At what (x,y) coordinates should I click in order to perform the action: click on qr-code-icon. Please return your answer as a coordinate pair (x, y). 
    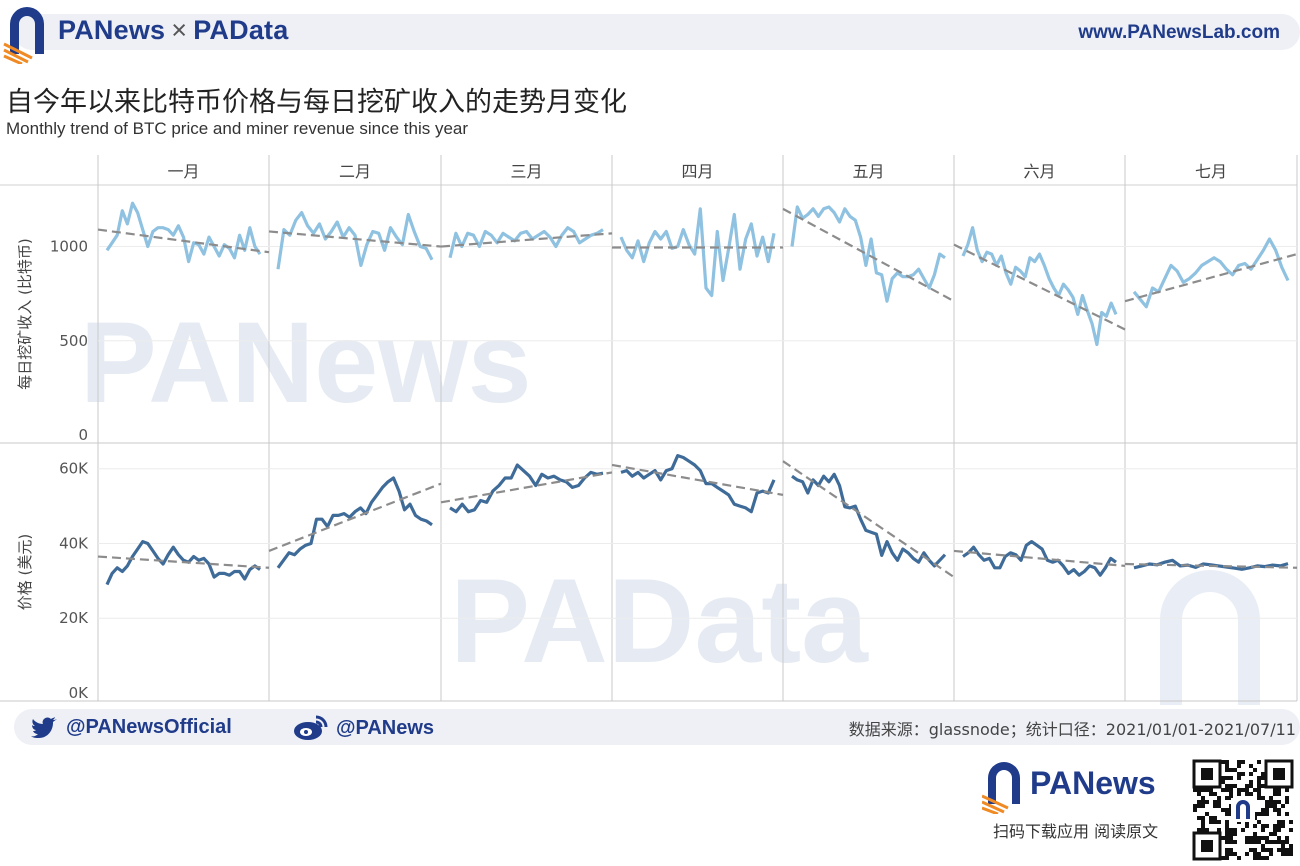
    Looking at the image, I should click on (1243, 810).